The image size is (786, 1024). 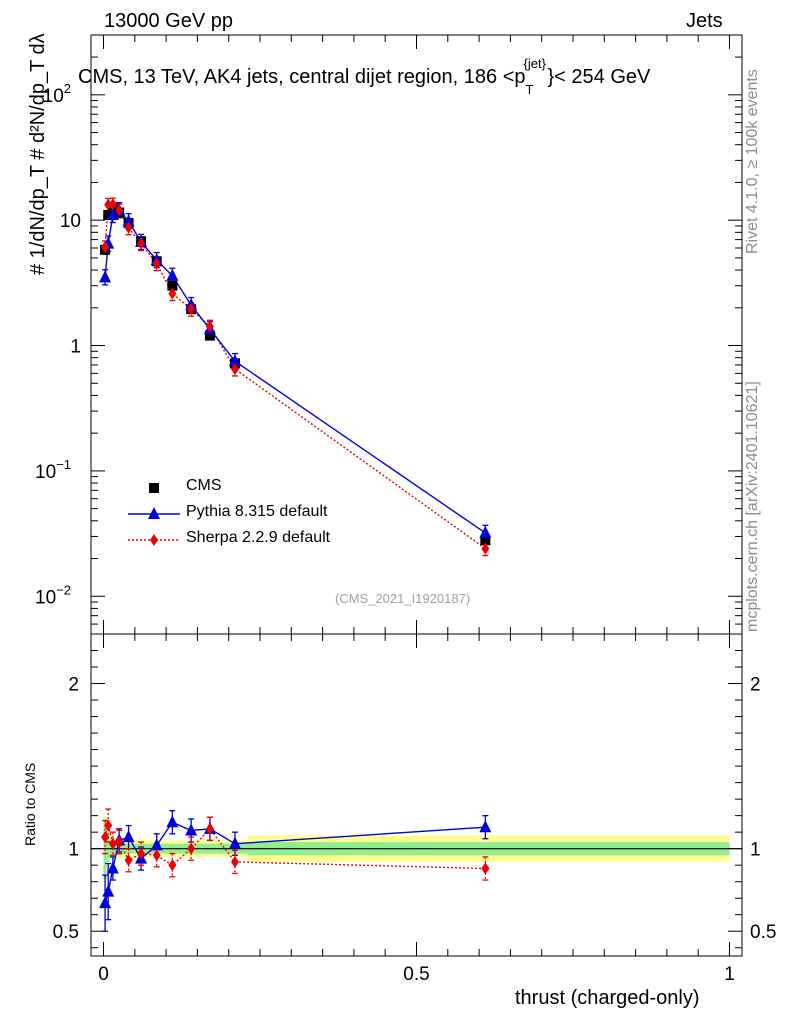 I want to click on y-tick-label: 10⁻¹, so click(x=53, y=470).